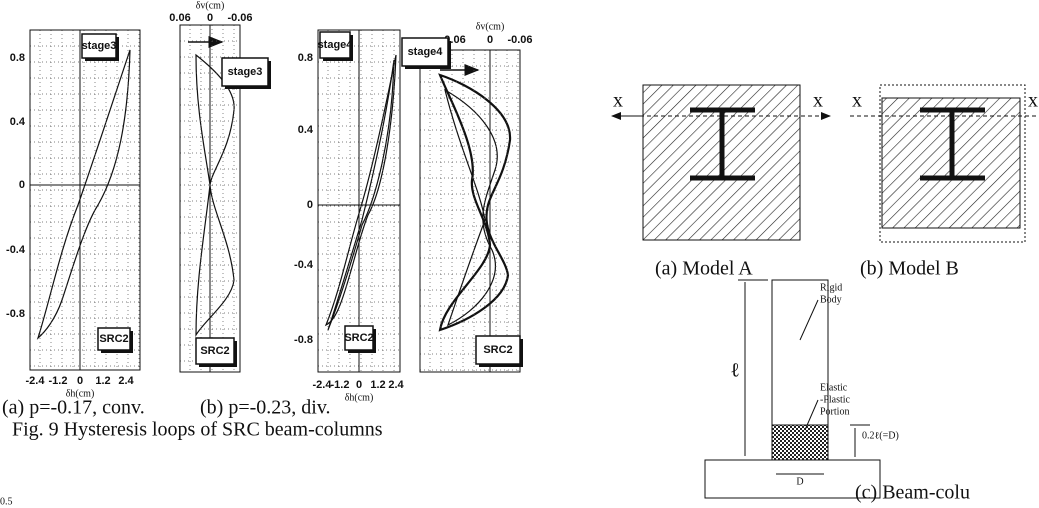 The height and width of the screenshot is (508, 1039). I want to click on plastic-portion, so click(800, 442).